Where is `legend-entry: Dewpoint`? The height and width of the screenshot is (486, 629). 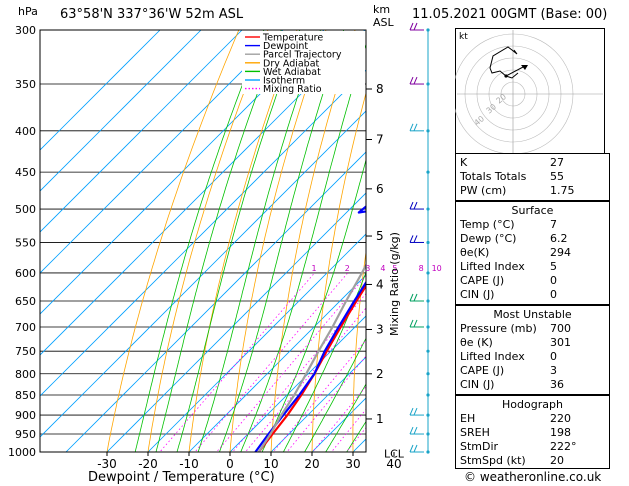 legend-entry: Dewpoint is located at coordinates (285, 46).